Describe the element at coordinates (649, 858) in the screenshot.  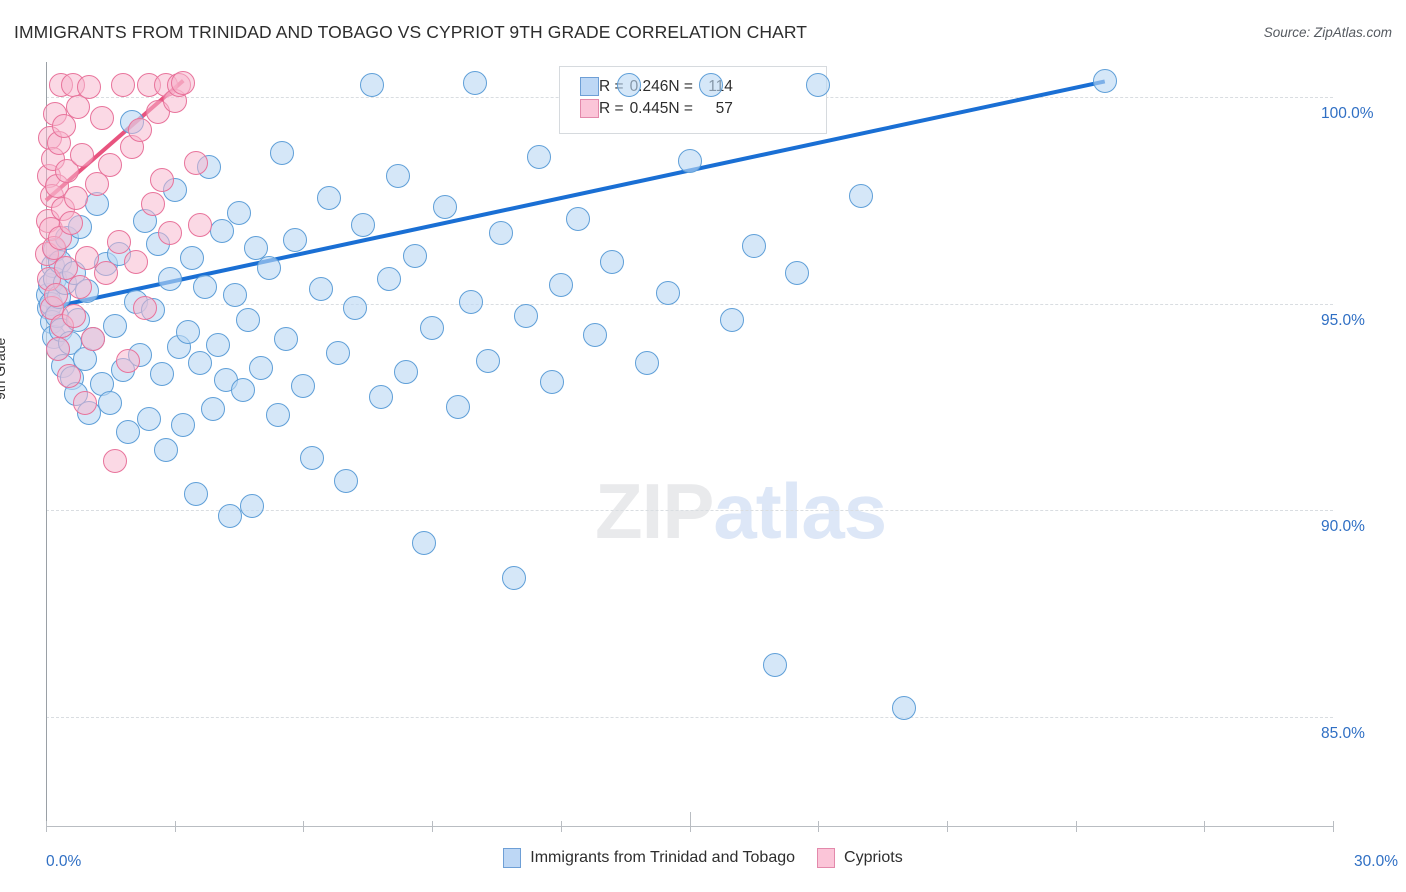
I see `legend-item-immigrants: Immigrants from Trinidad and Tobago` at that location.